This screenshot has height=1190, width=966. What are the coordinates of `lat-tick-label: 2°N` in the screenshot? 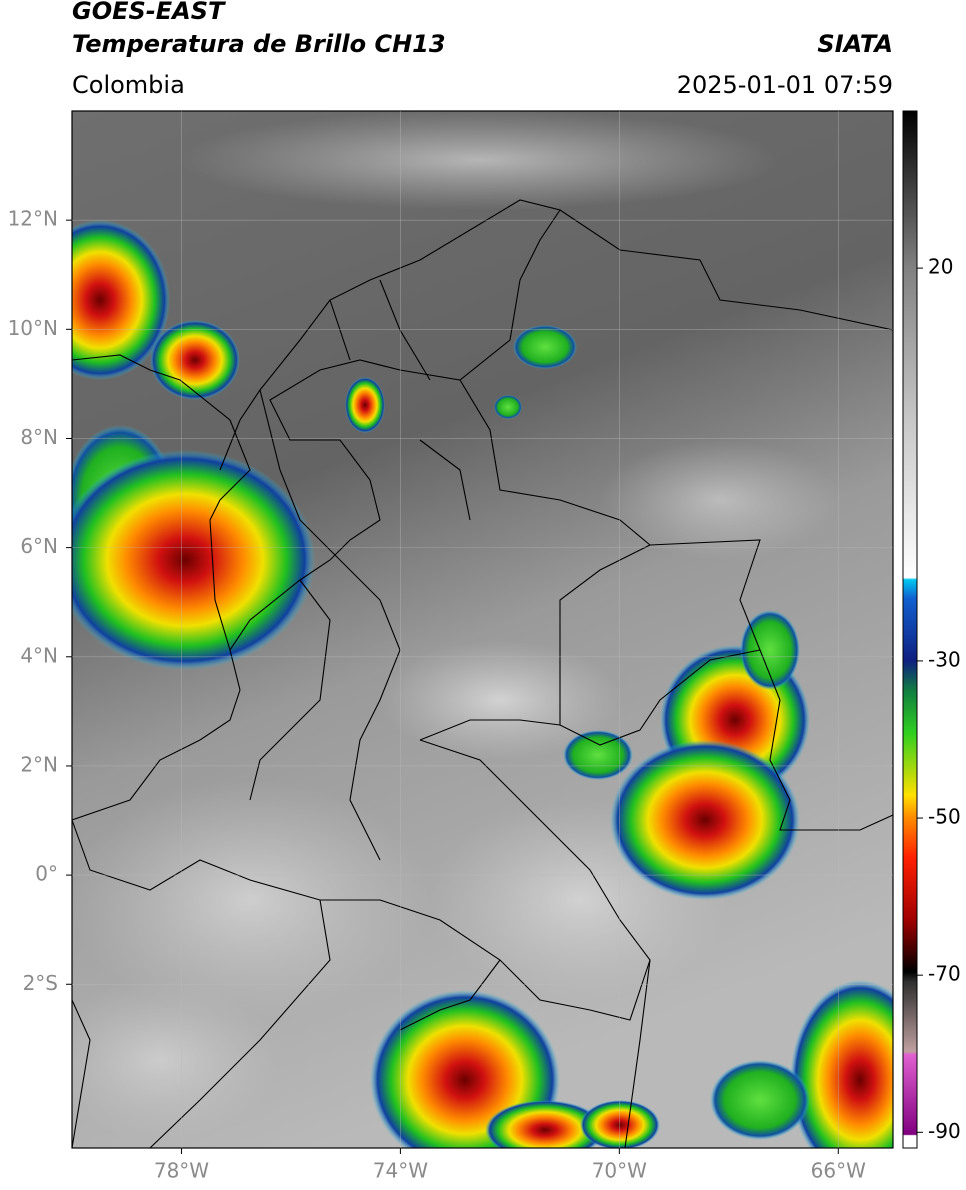 It's located at (39, 764).